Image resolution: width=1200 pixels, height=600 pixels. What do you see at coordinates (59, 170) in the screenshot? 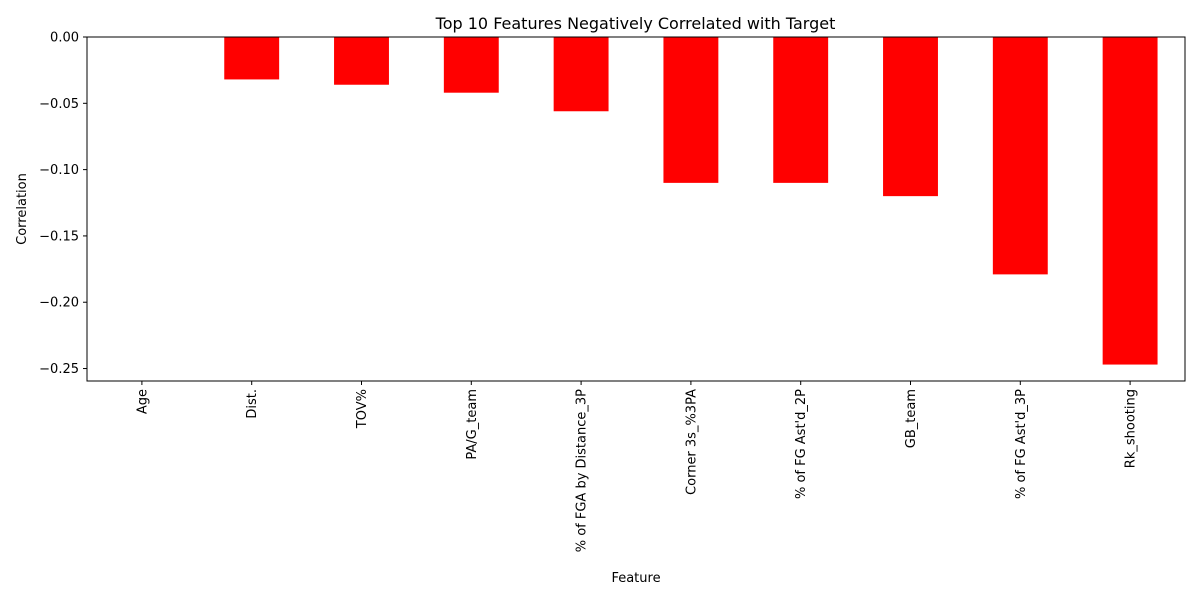
I see `y-tick-label: −0.10` at bounding box center [59, 170].